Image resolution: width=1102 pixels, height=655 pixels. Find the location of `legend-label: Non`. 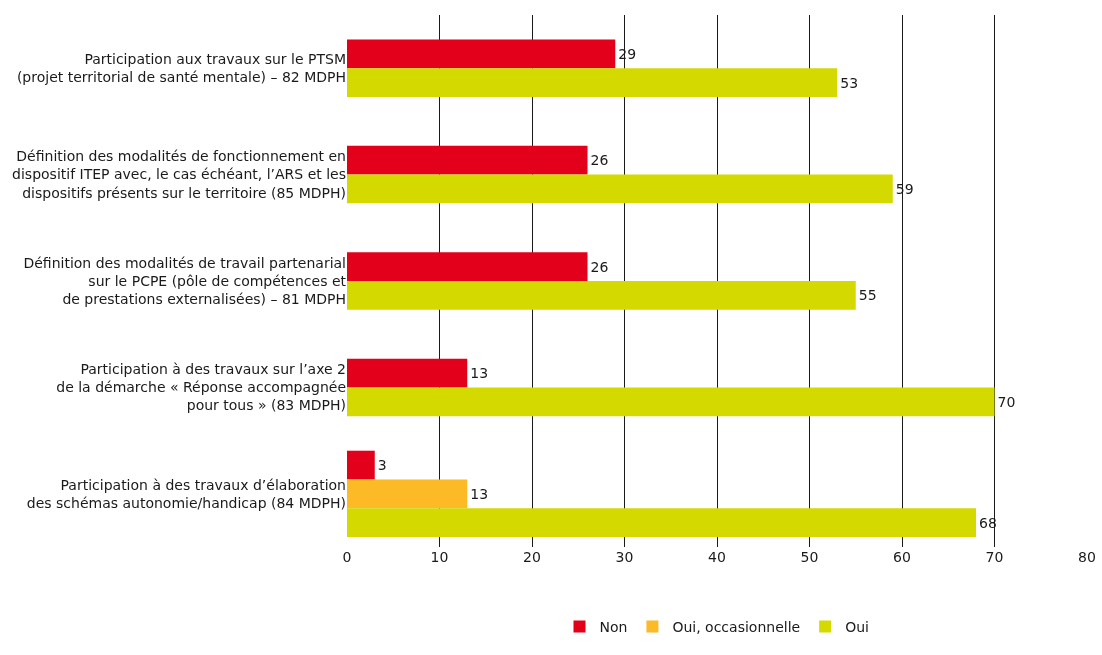

legend-label: Non is located at coordinates (613, 626).